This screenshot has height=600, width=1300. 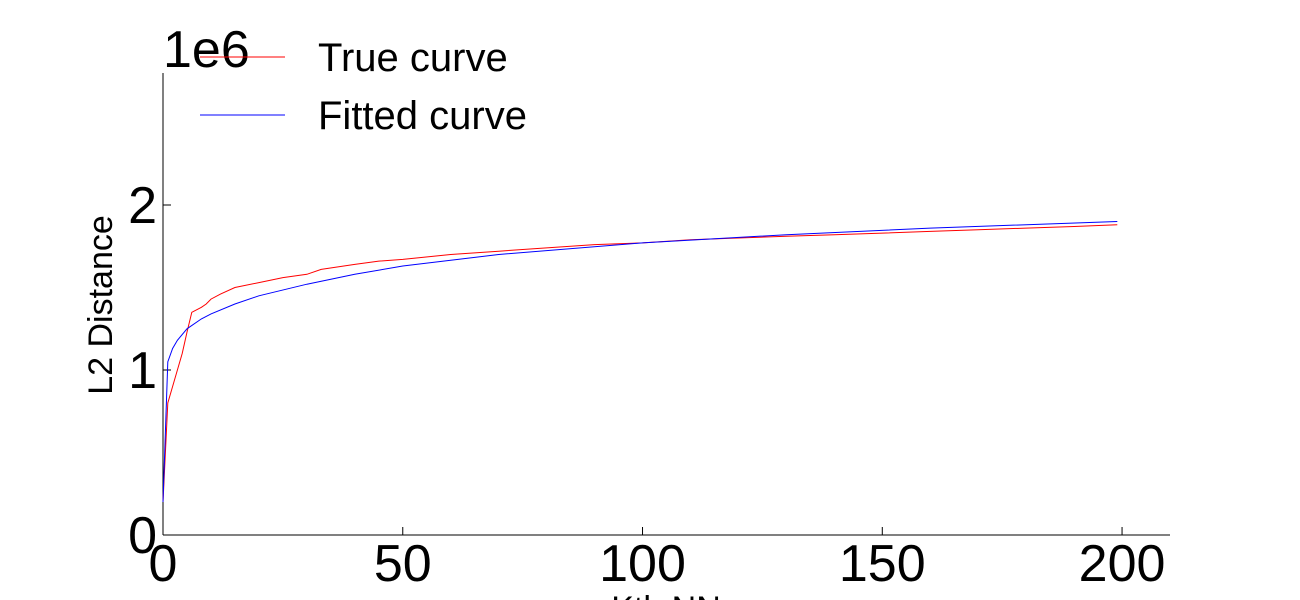 I want to click on y-axis-multiplier: 1e6, so click(x=206, y=50).